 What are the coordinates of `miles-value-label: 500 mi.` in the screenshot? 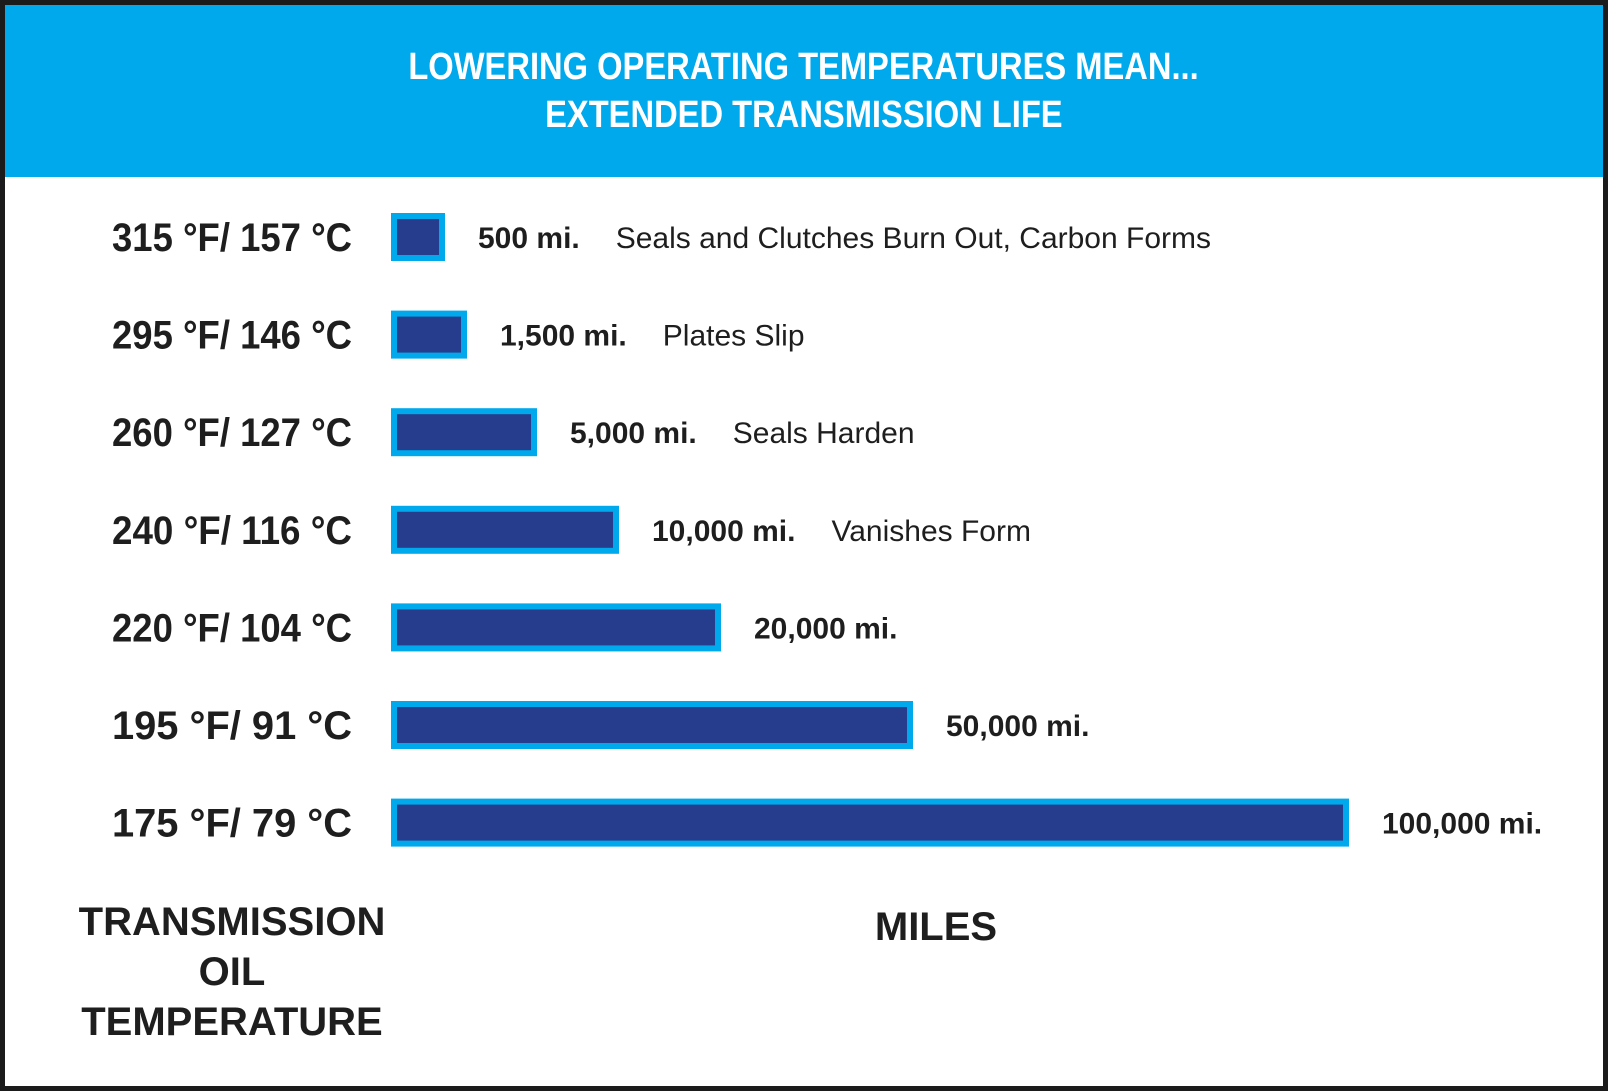 It's located at (529, 238).